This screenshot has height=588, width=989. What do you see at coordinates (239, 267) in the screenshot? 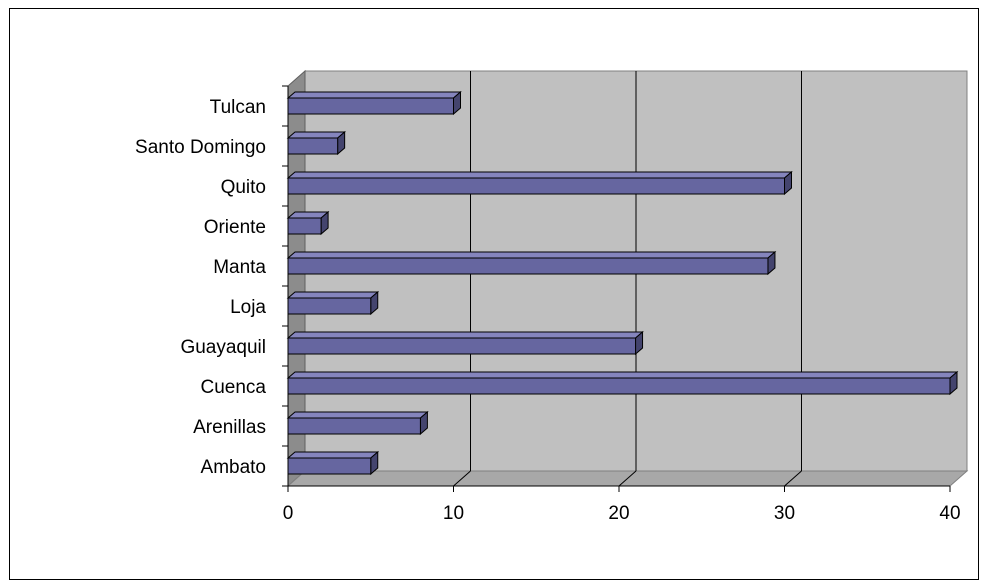
I see `category-label: Manta` at bounding box center [239, 267].